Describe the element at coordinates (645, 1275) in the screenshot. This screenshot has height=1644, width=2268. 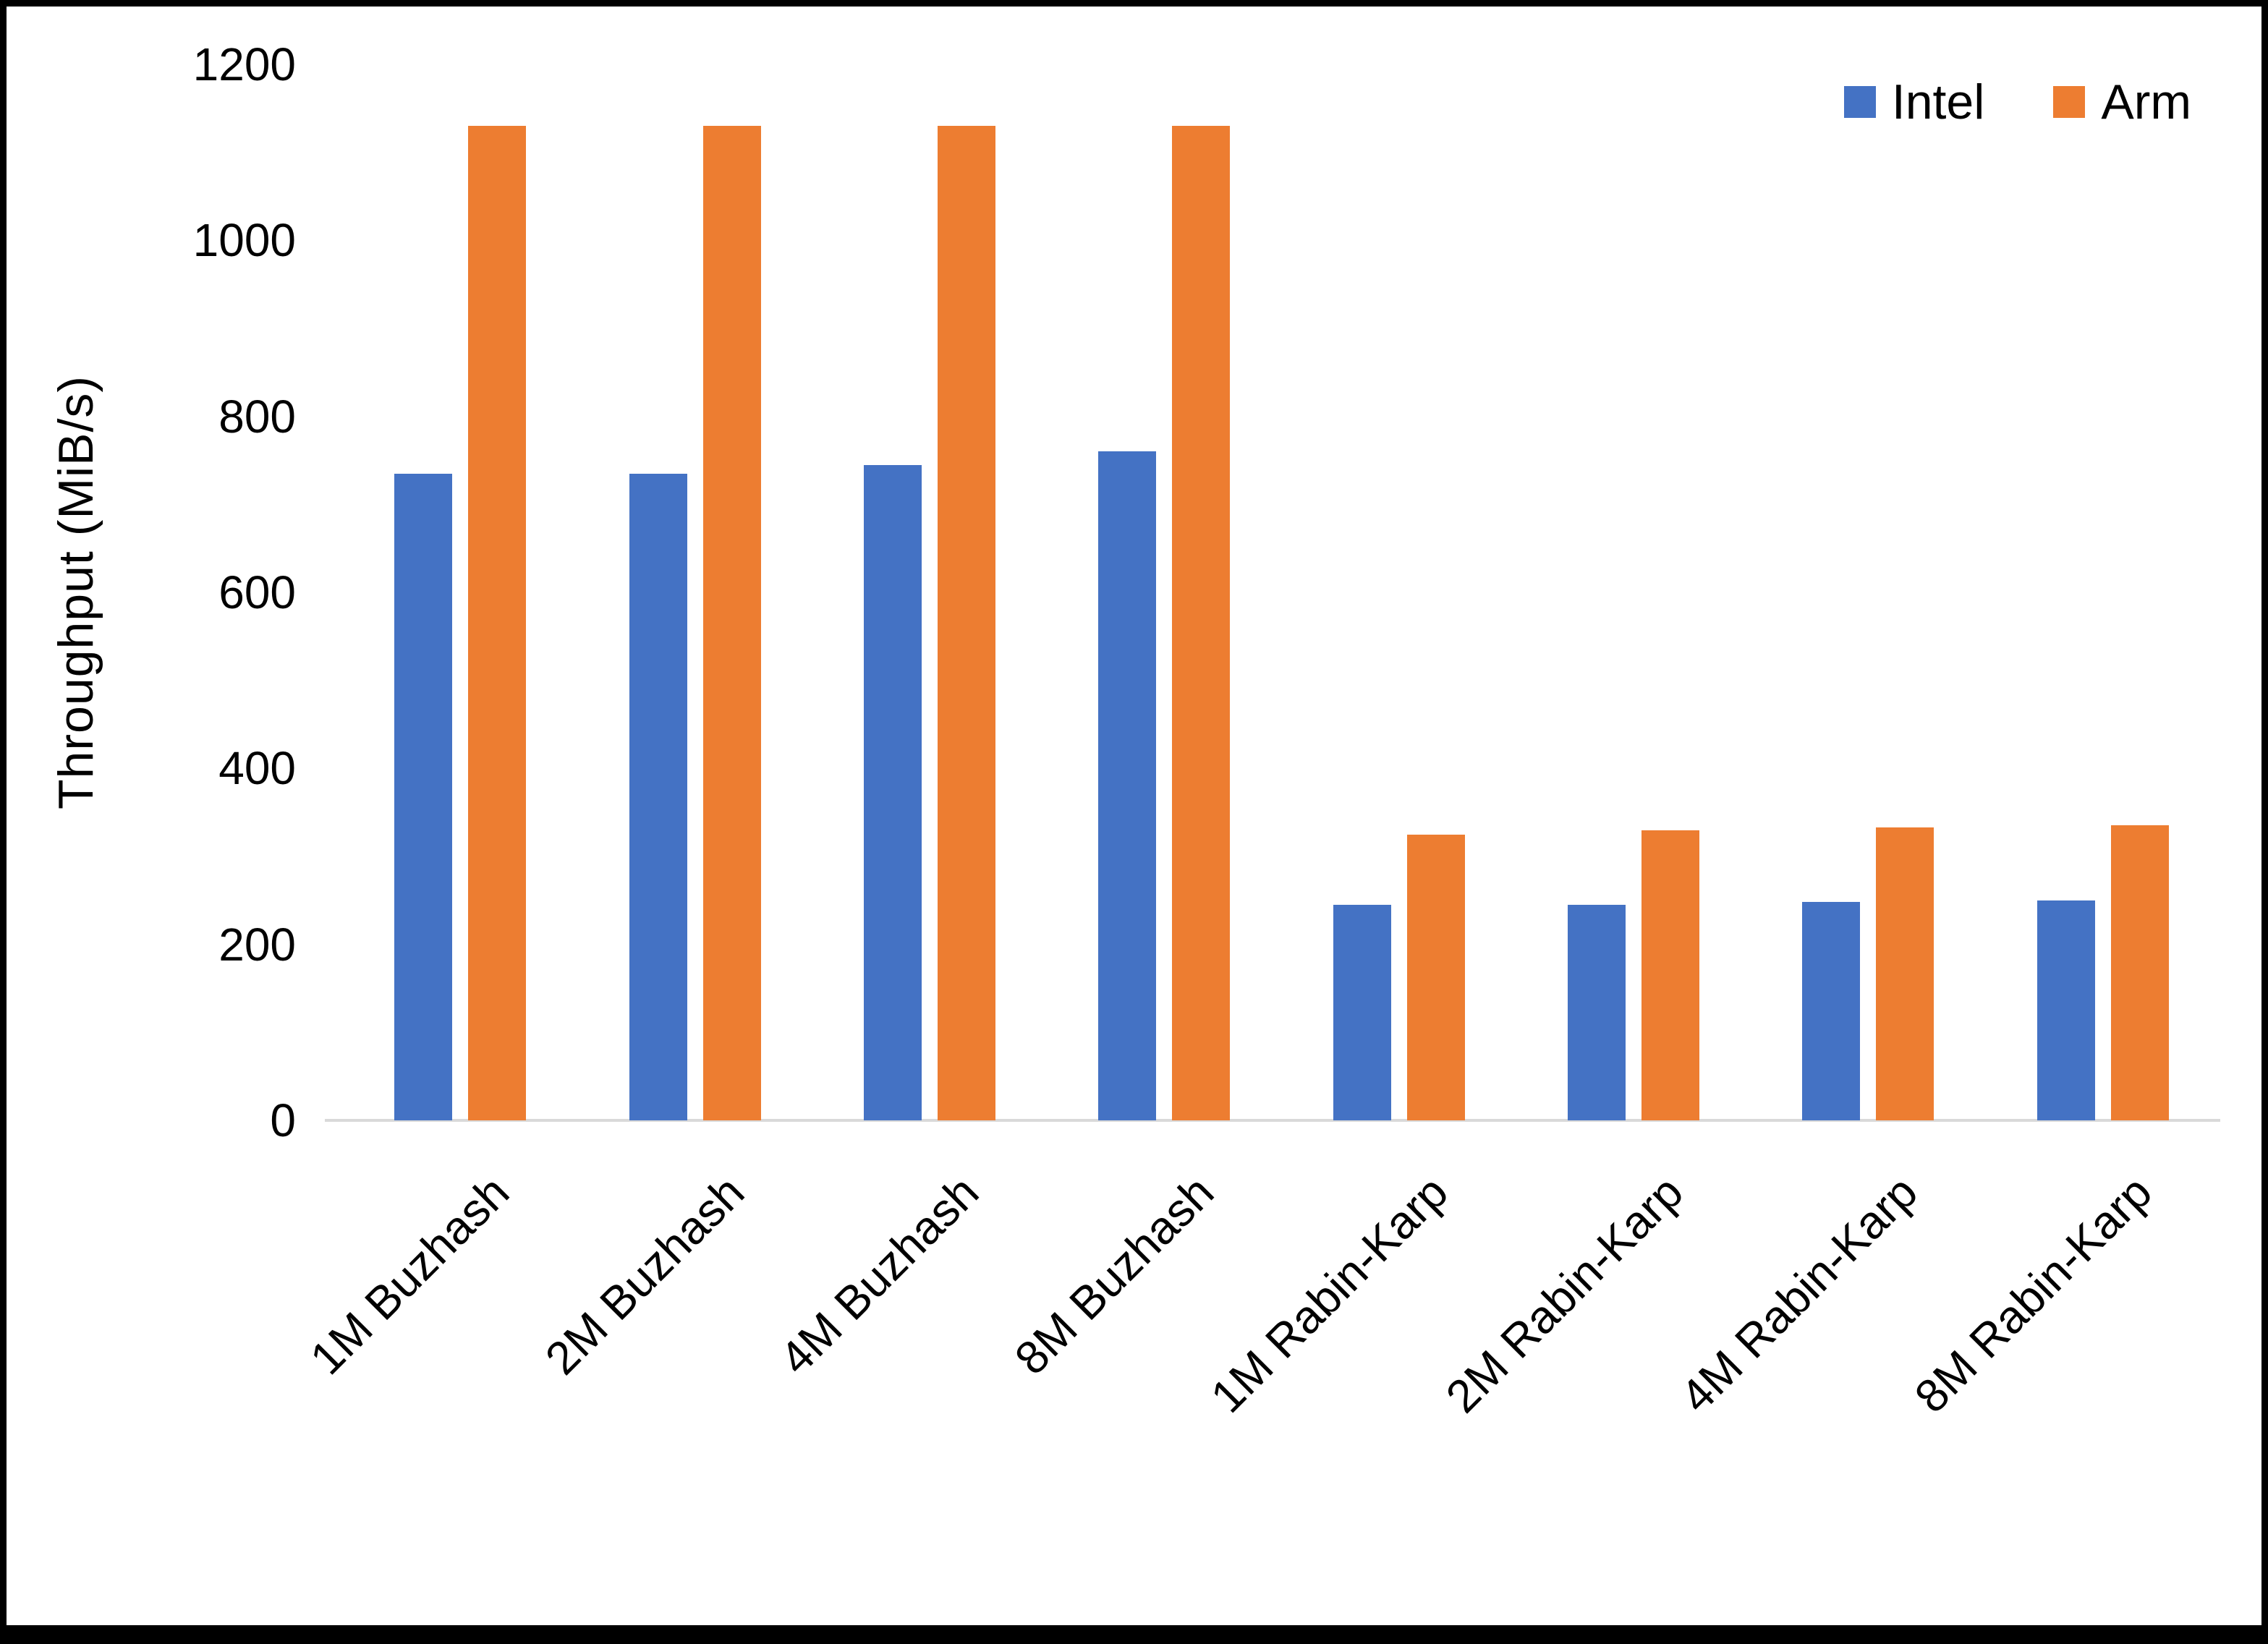
I see `x-axis-label: 2M Buzhash` at that location.